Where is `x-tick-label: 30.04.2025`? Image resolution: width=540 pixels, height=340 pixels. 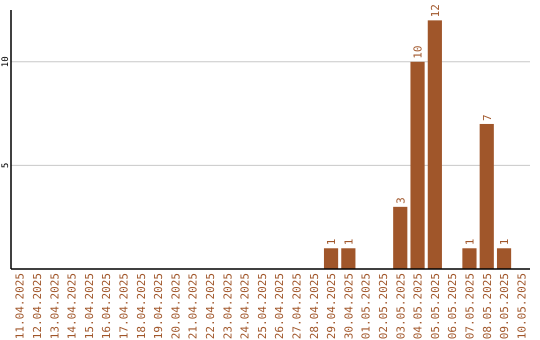
x-tick-label: 30.04.2025 is located at coordinates (349, 306).